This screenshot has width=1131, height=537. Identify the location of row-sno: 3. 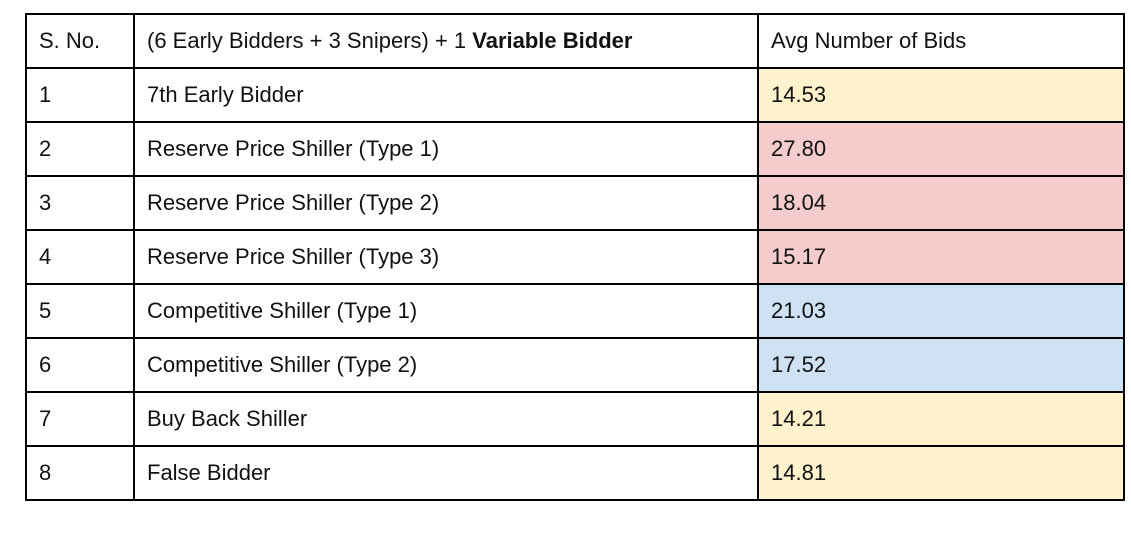
(80, 203).